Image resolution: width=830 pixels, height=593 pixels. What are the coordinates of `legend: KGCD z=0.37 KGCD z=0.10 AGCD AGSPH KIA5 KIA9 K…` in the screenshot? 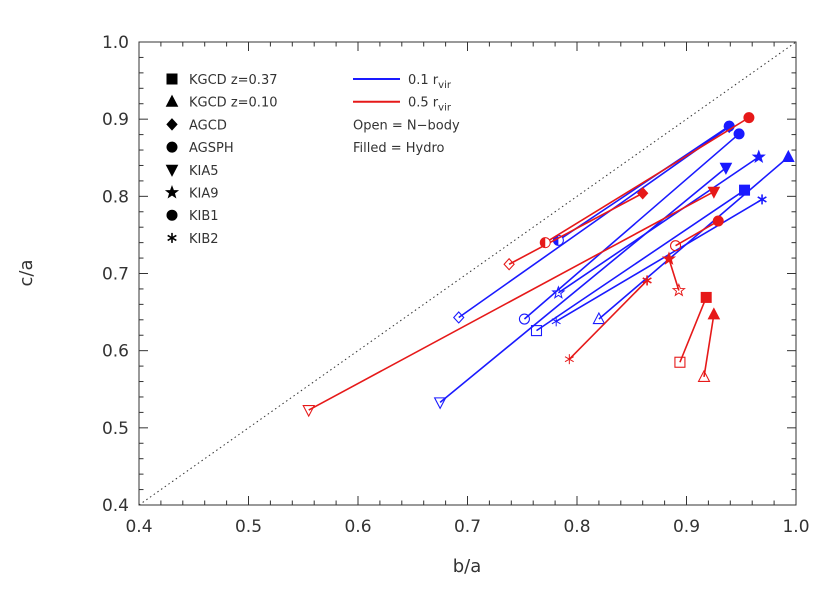 It's located at (312, 160).